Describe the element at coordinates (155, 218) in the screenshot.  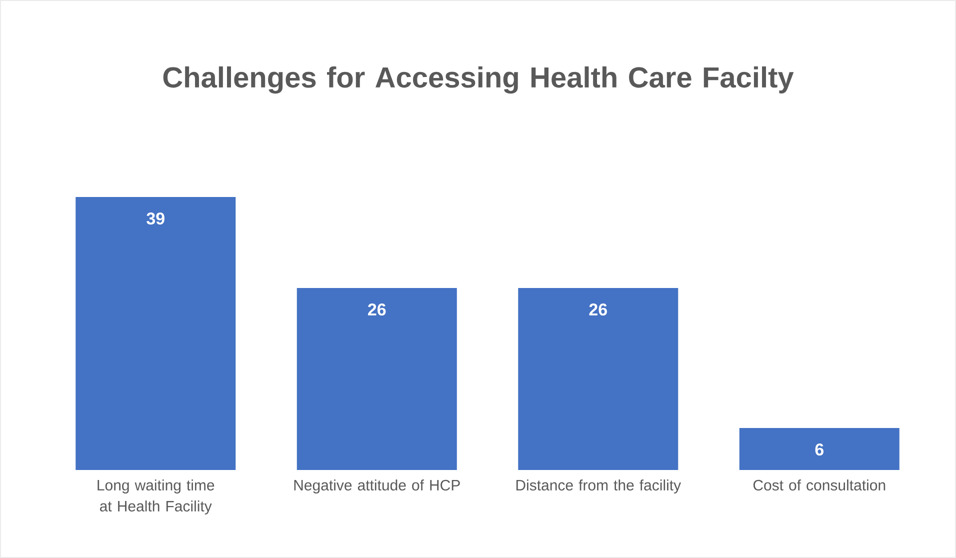
I see `data-label: 39` at that location.